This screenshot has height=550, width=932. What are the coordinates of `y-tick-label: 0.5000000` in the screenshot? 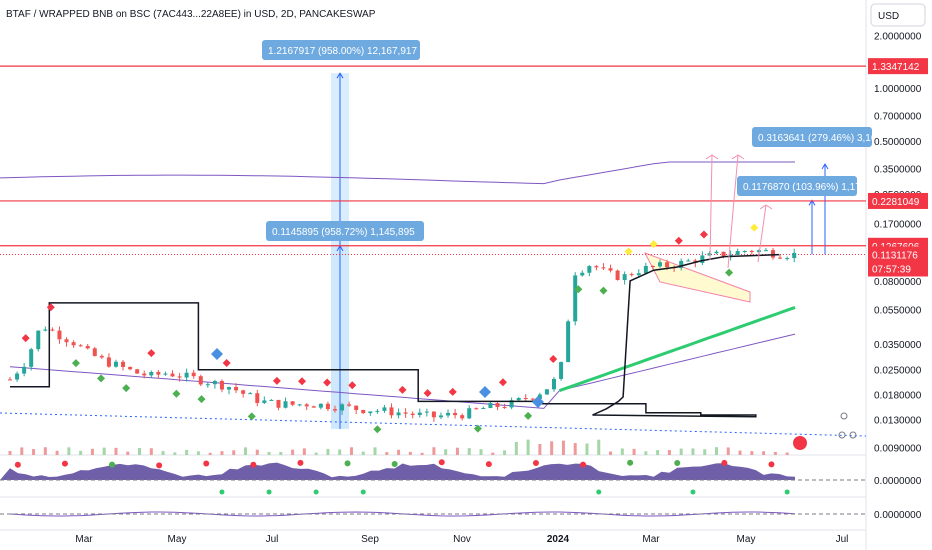 It's located at (898, 142).